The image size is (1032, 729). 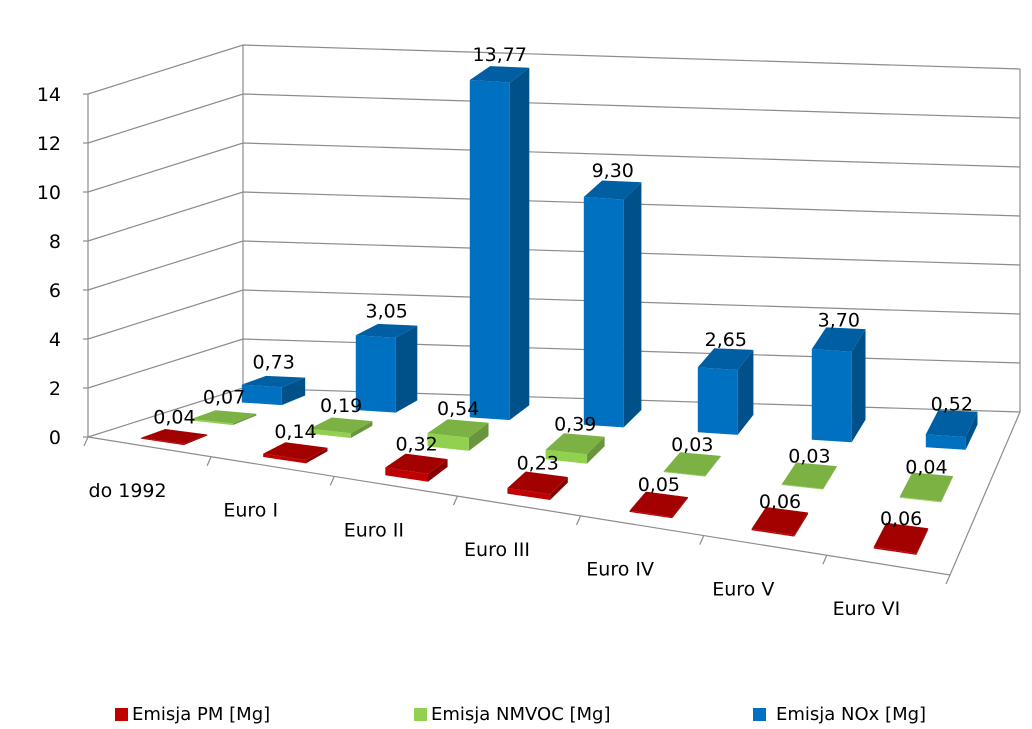 What do you see at coordinates (201, 714) in the screenshot?
I see `legend-label-pm: Emisja PM [Mg]` at bounding box center [201, 714].